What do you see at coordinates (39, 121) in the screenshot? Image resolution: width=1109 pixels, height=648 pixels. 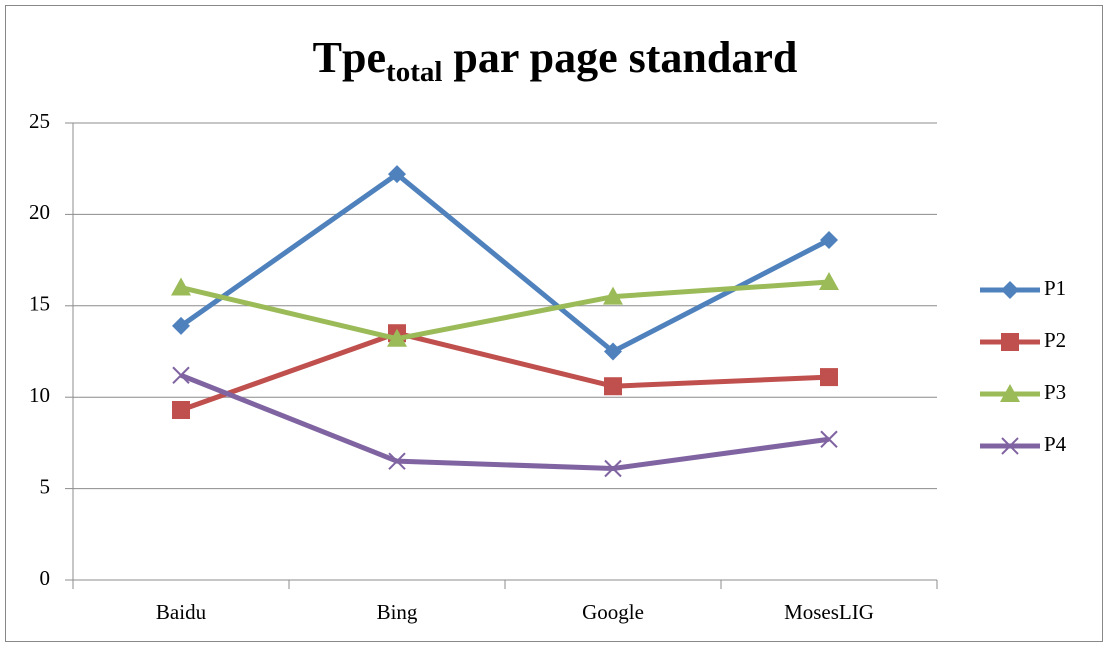 I see `y-tick-label: 25` at bounding box center [39, 121].